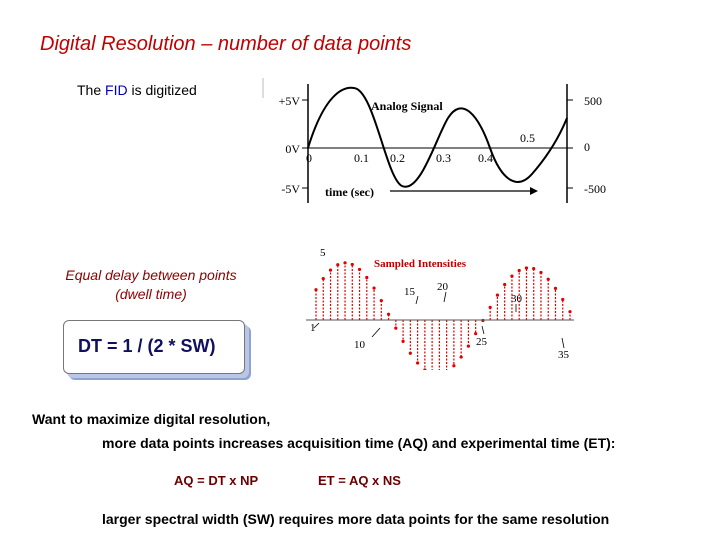 Image resolution: width=720 pixels, height=540 pixels. What do you see at coordinates (147, 346) in the screenshot?
I see `dt-formula: DT = 1 / (2 * SW)` at bounding box center [147, 346].